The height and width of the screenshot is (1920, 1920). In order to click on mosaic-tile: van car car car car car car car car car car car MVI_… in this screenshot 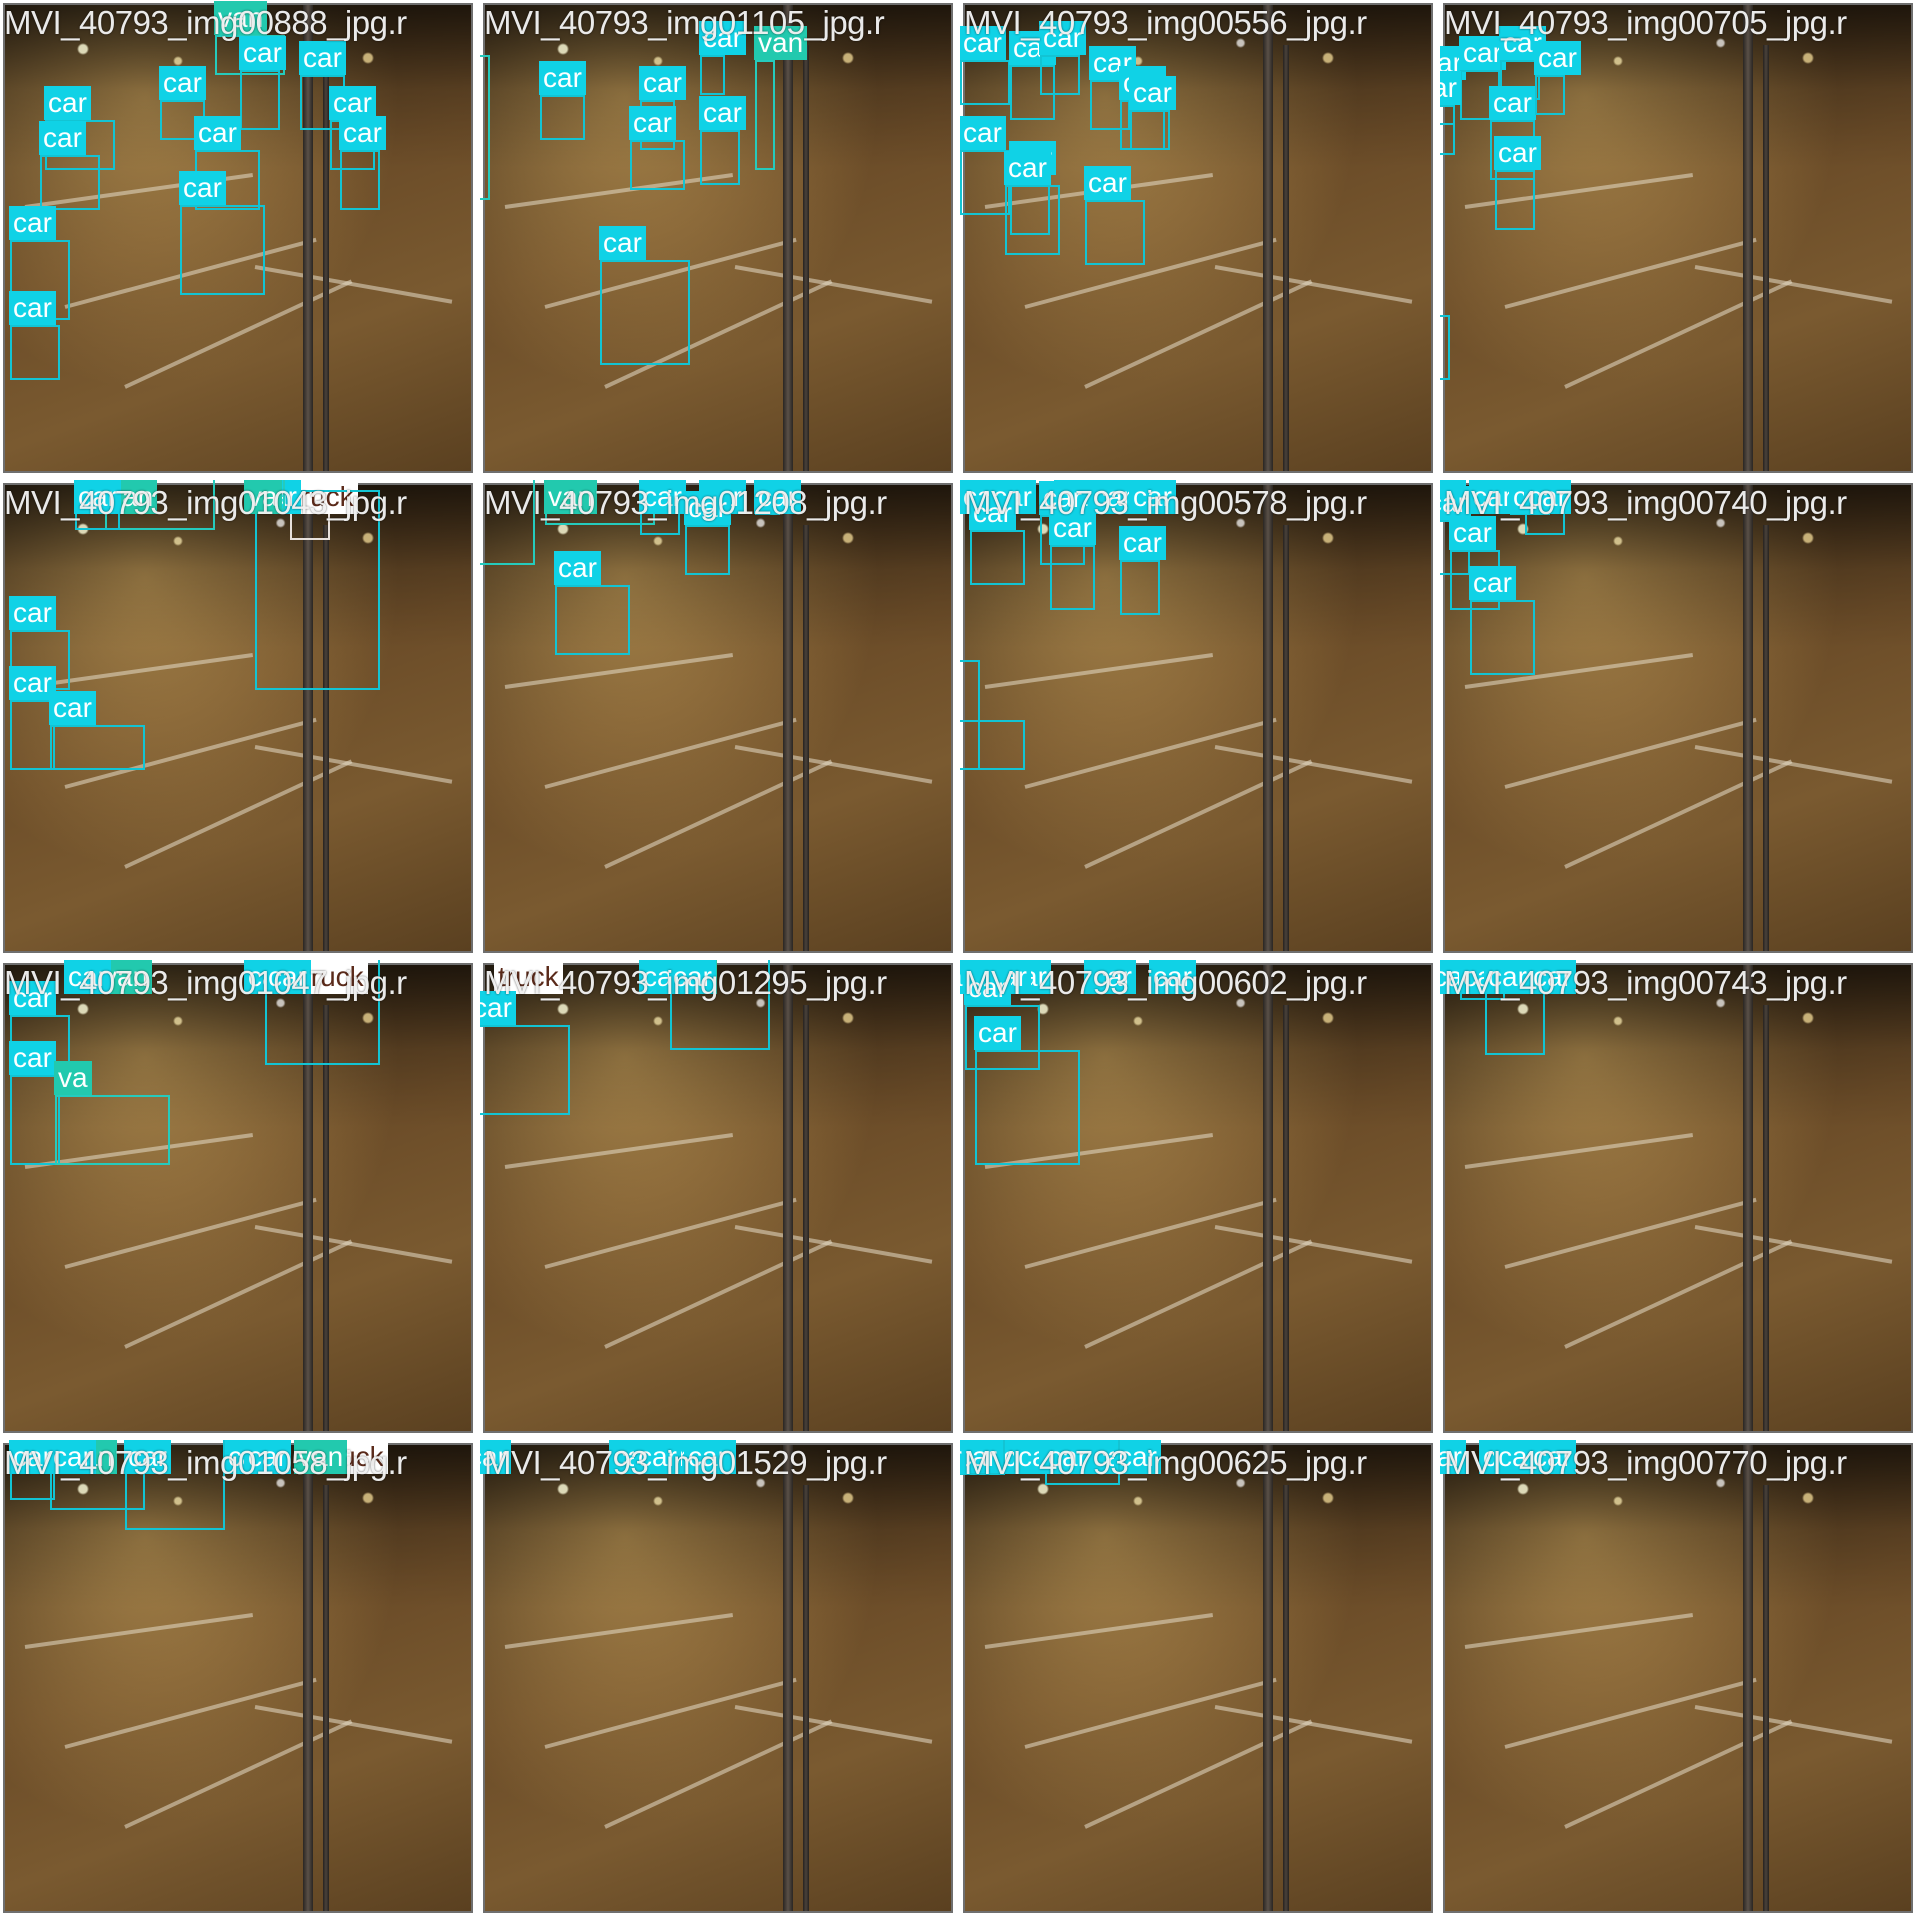, I will do `click(240, 240)`.